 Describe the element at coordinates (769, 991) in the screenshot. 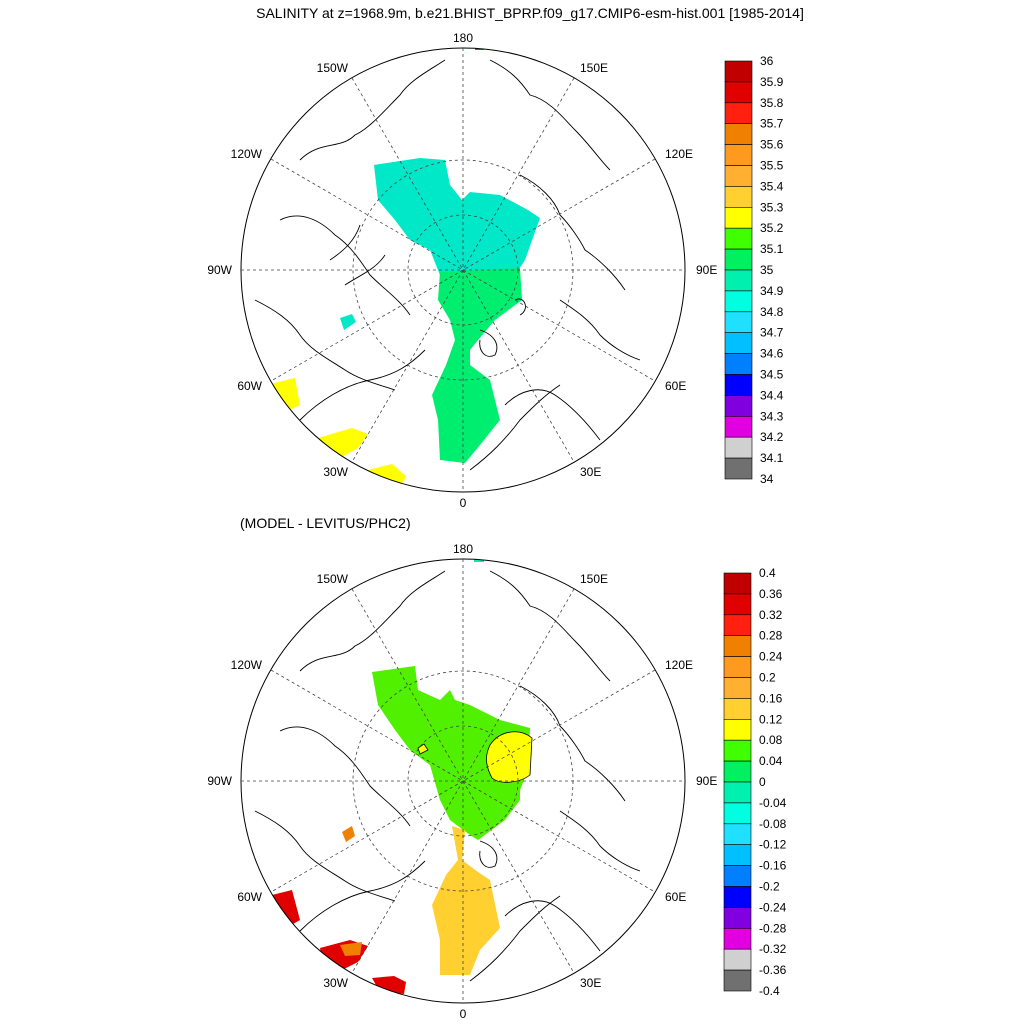

I see `bottom-colorbar-label: -0.4` at that location.